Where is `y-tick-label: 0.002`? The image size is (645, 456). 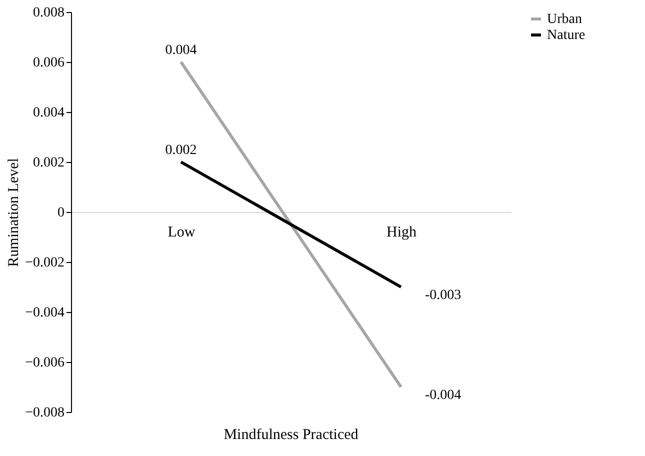 y-tick-label: 0.002 is located at coordinates (48, 163).